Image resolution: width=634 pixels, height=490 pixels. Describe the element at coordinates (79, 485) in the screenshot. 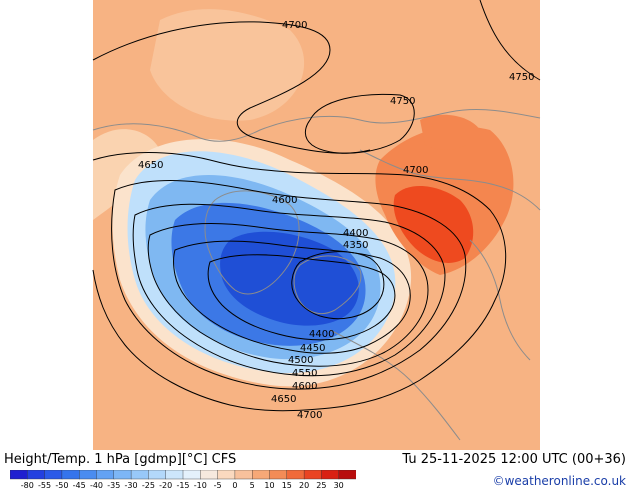

I see `color-legend-tick-label: -45` at that location.